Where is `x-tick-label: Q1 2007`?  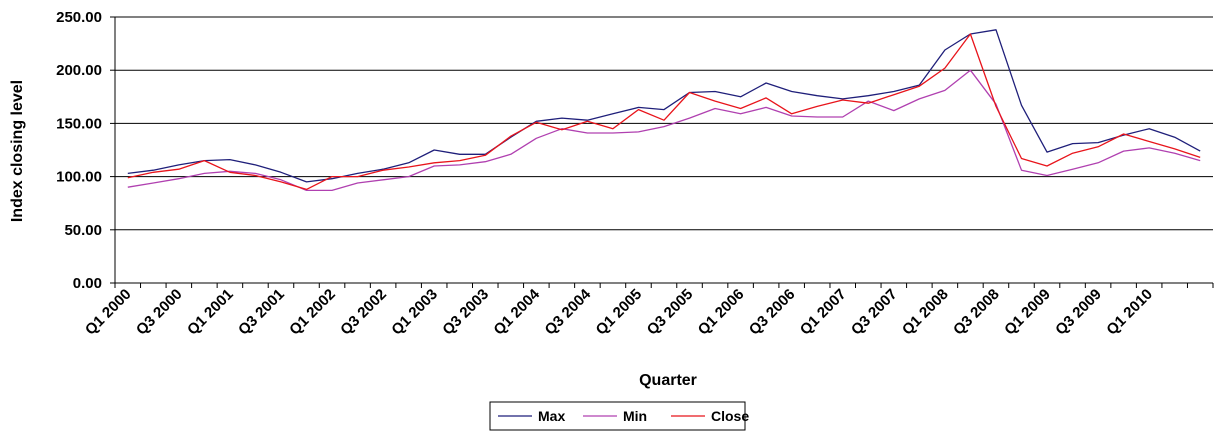
x-tick-label: Q1 2007 is located at coordinates (823, 312).